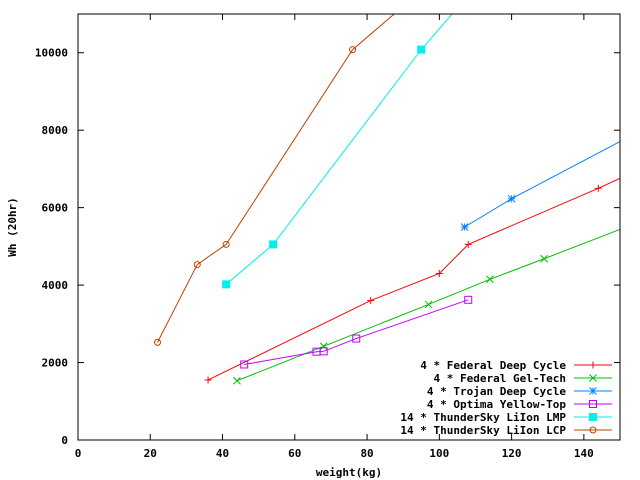 The width and height of the screenshot is (640, 480). Describe the element at coordinates (55, 130) in the screenshot. I see `y-tick-label: 8000` at that location.